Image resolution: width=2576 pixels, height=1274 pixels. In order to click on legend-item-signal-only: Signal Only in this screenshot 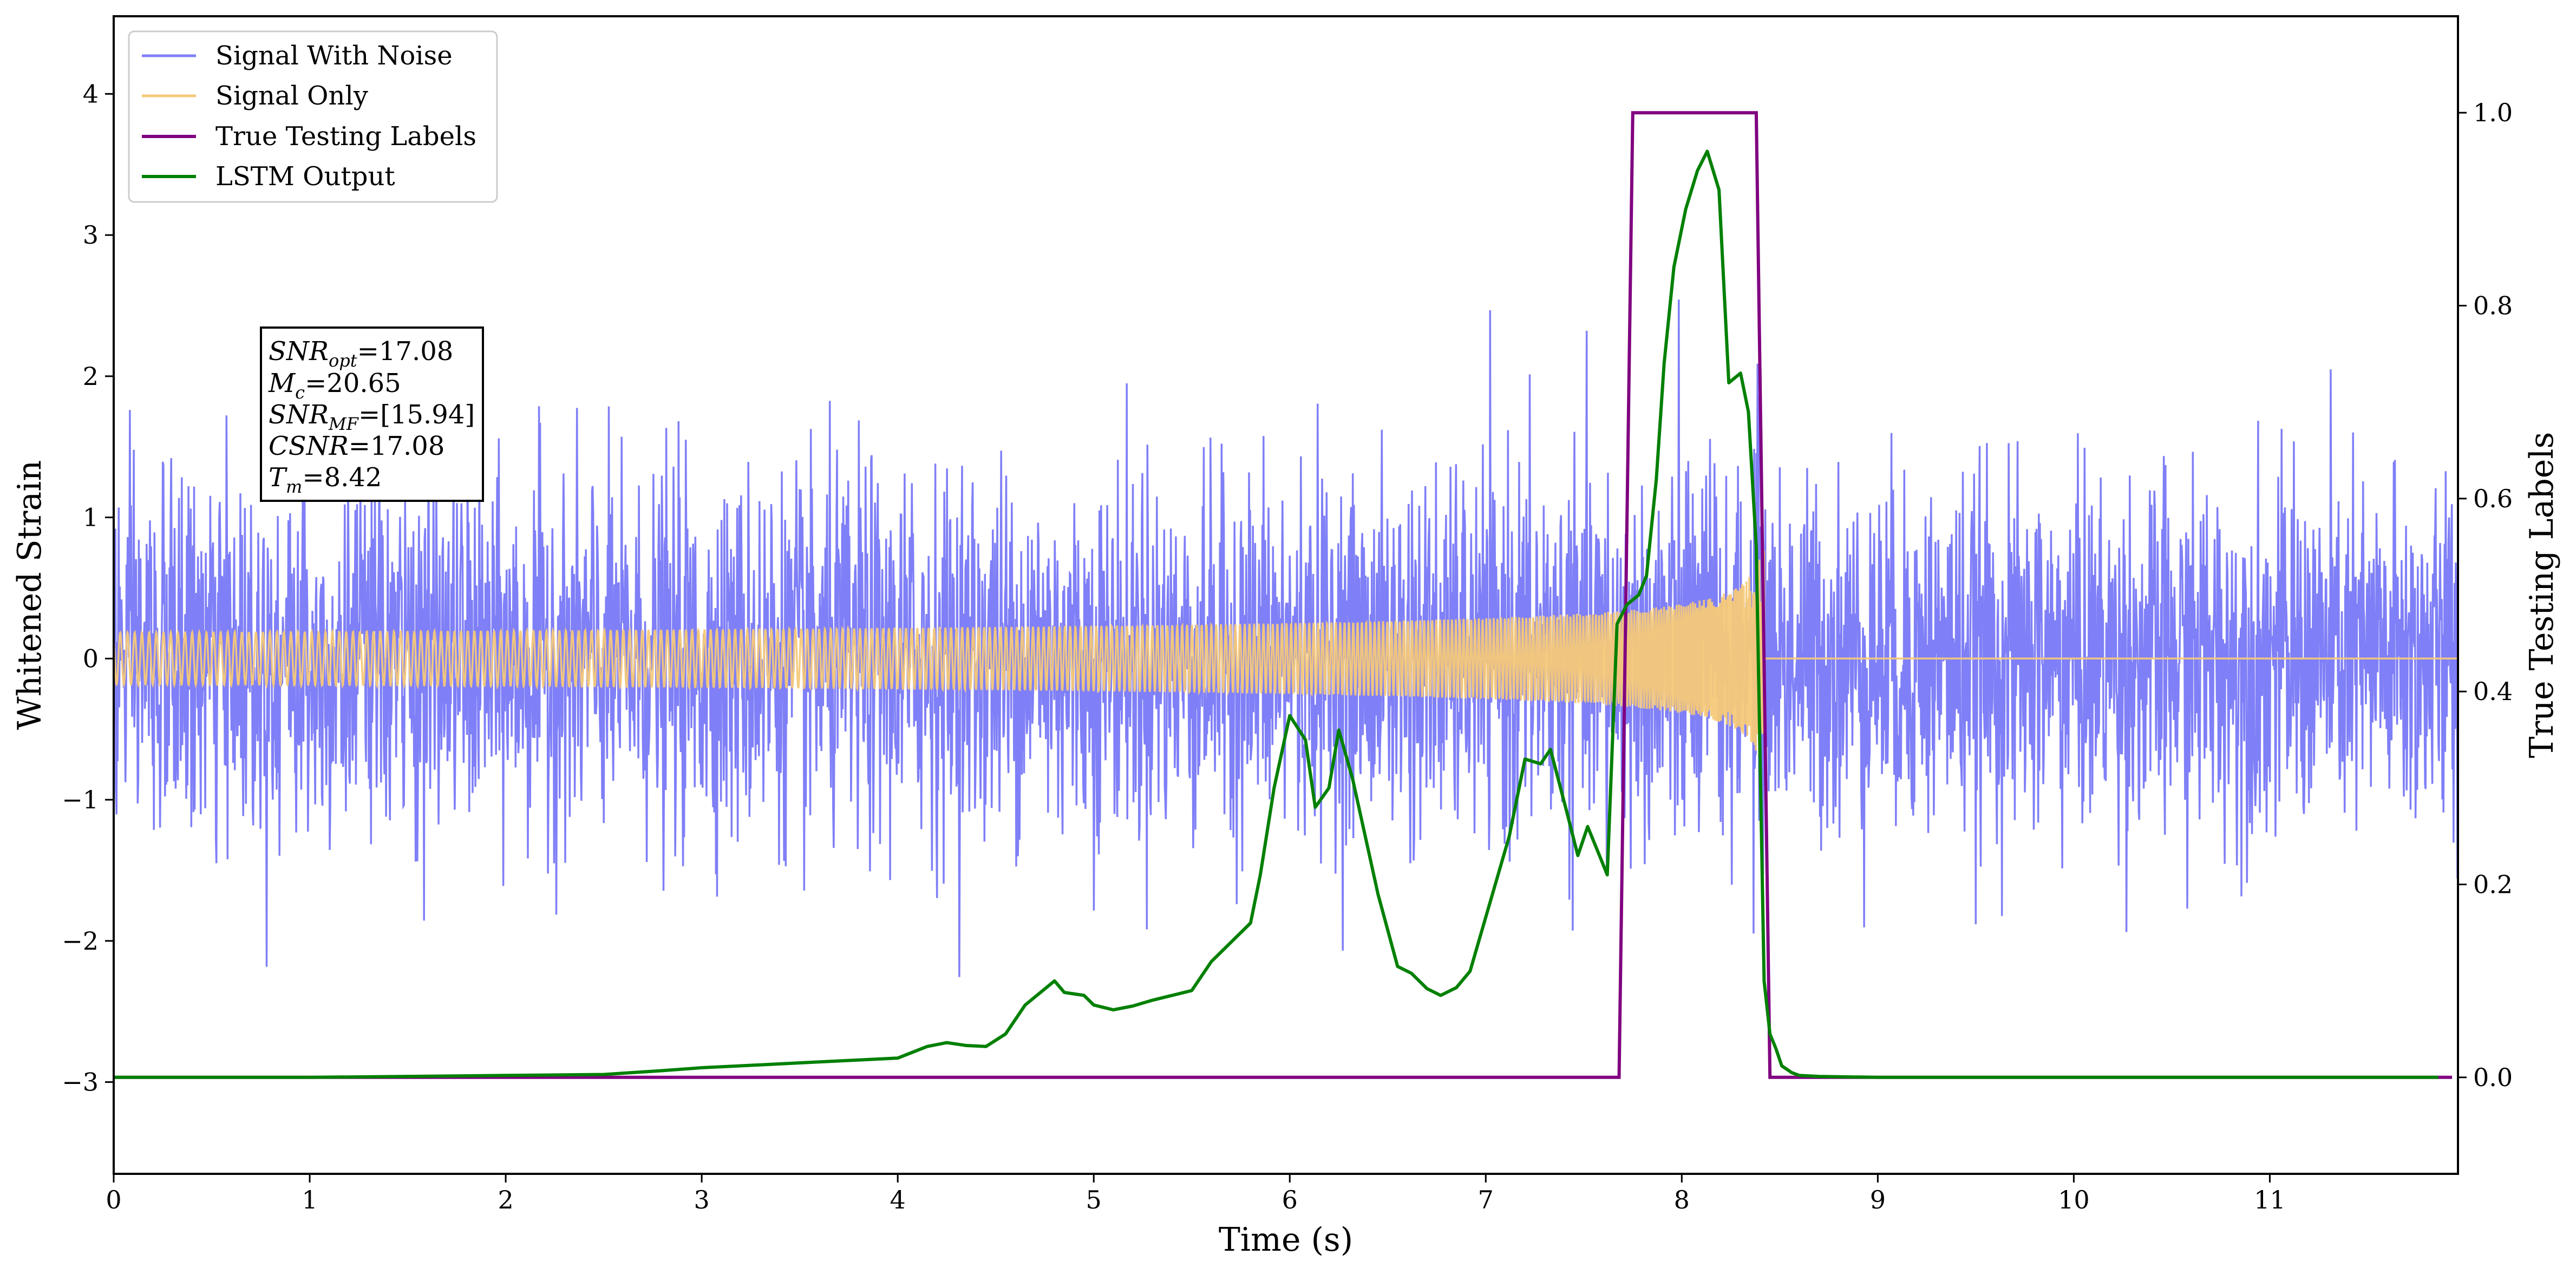, I will do `click(255, 96)`.